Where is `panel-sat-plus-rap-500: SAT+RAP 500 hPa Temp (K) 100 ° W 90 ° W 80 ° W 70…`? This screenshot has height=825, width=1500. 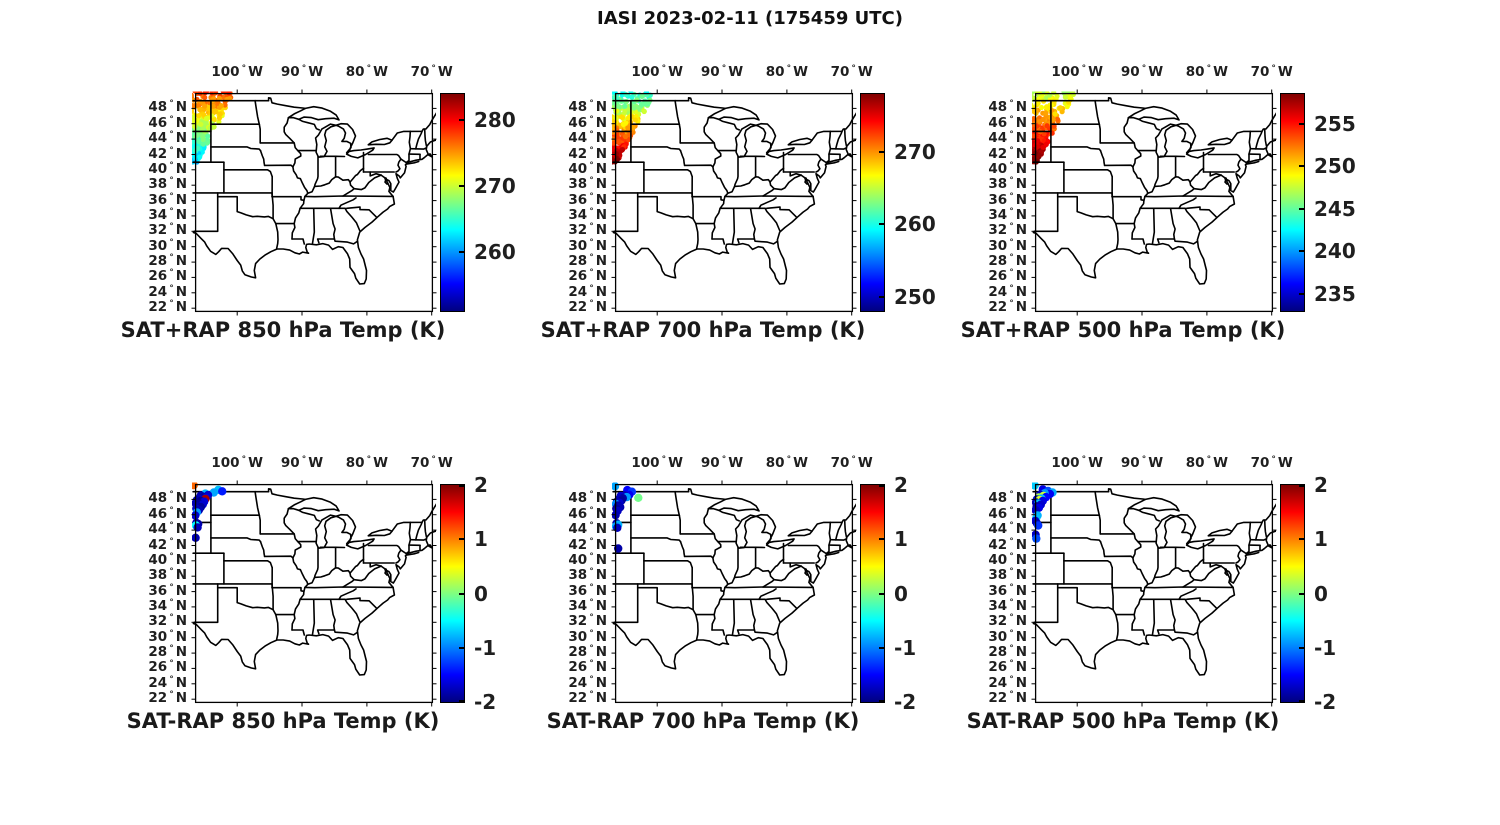 panel-sat-plus-rap-500: SAT+RAP 500 hPa Temp (K) 100 ° W 90 ° W 80 ° W 70… is located at coordinates (1158, 203).